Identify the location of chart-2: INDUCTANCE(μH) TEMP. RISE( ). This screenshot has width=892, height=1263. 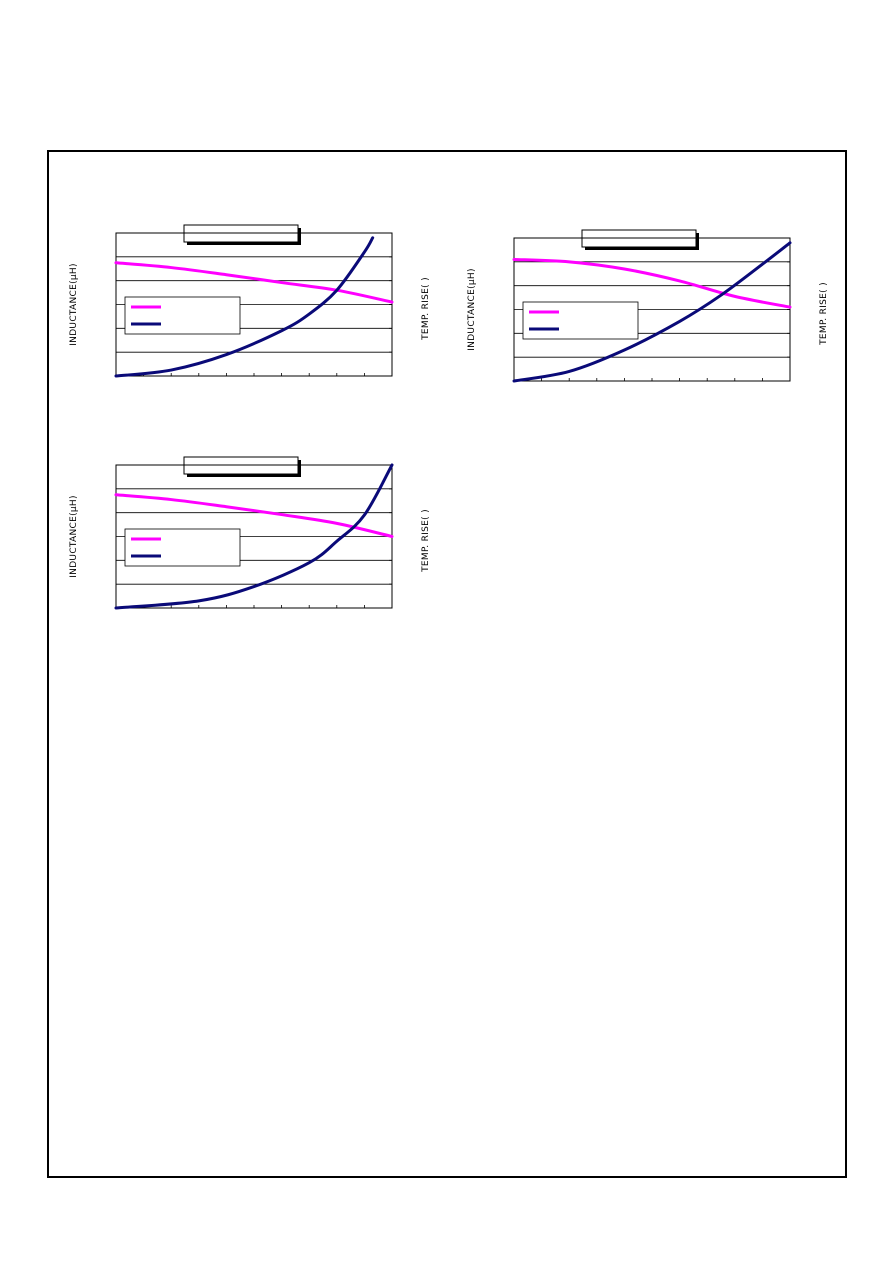
(648, 306).